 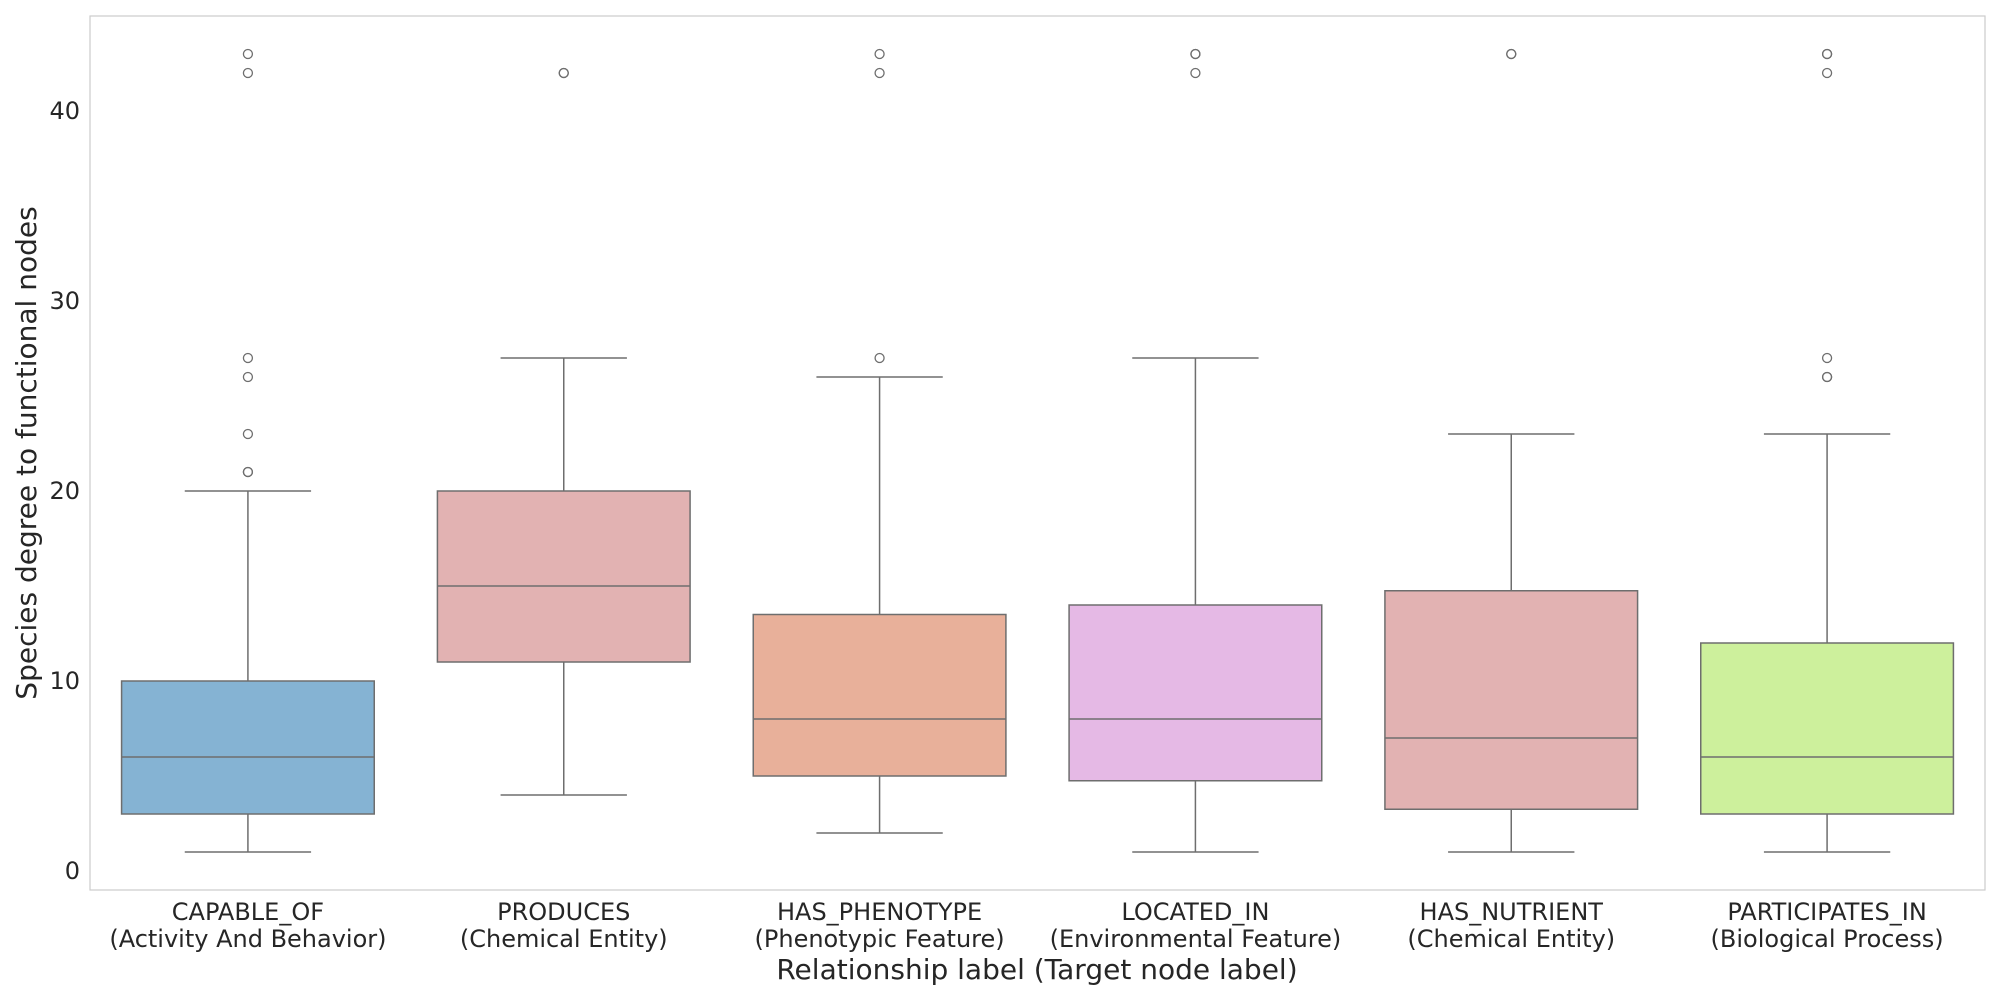 What do you see at coordinates (64, 301) in the screenshot?
I see `y-tick-label: 30` at bounding box center [64, 301].